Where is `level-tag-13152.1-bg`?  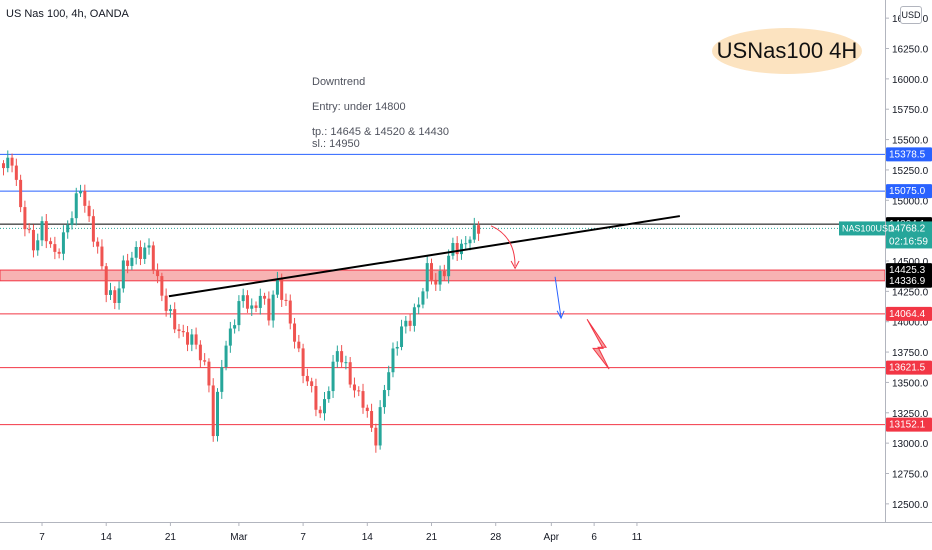
level-tag-13152.1-bg is located at coordinates (909, 424).